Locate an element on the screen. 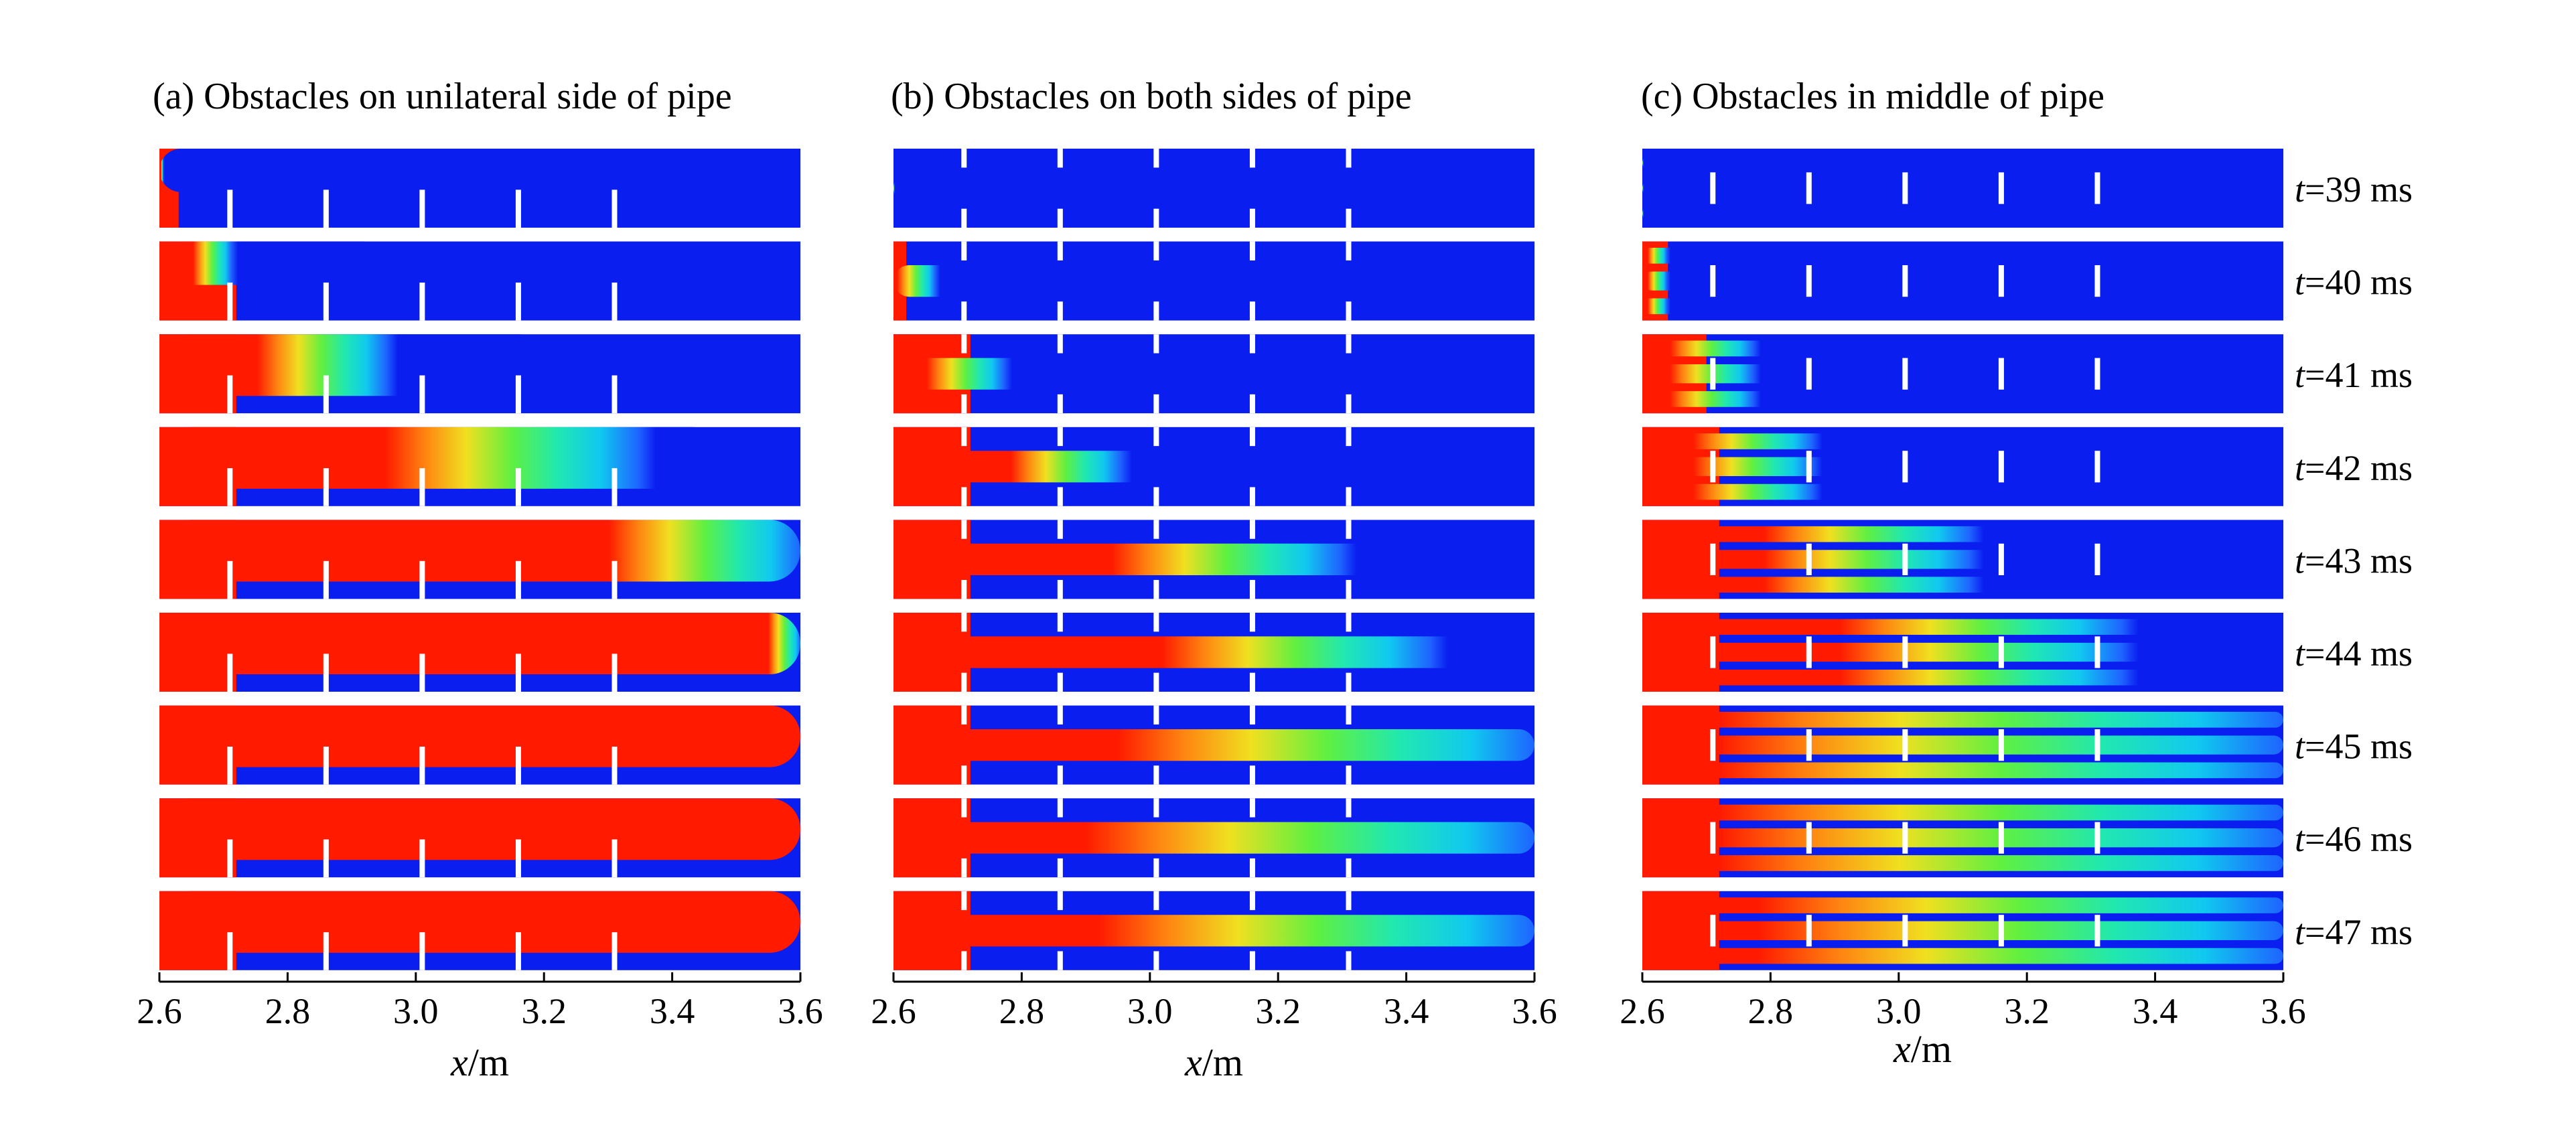 This screenshot has width=2576, height=1131. x-tick-label: 3.2 is located at coordinates (544, 1011).